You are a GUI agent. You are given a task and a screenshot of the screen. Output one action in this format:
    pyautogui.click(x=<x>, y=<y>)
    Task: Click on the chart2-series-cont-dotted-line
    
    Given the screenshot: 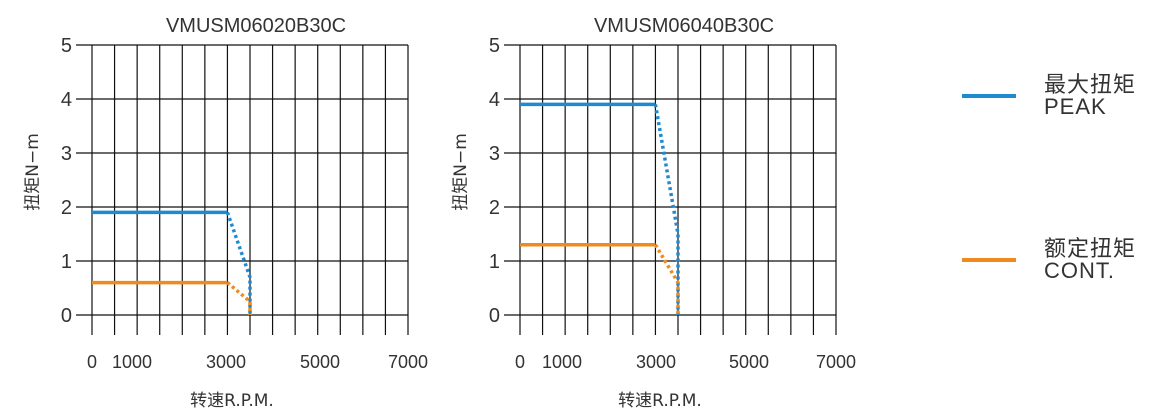 What is the action you would take?
    pyautogui.click(x=666, y=279)
    